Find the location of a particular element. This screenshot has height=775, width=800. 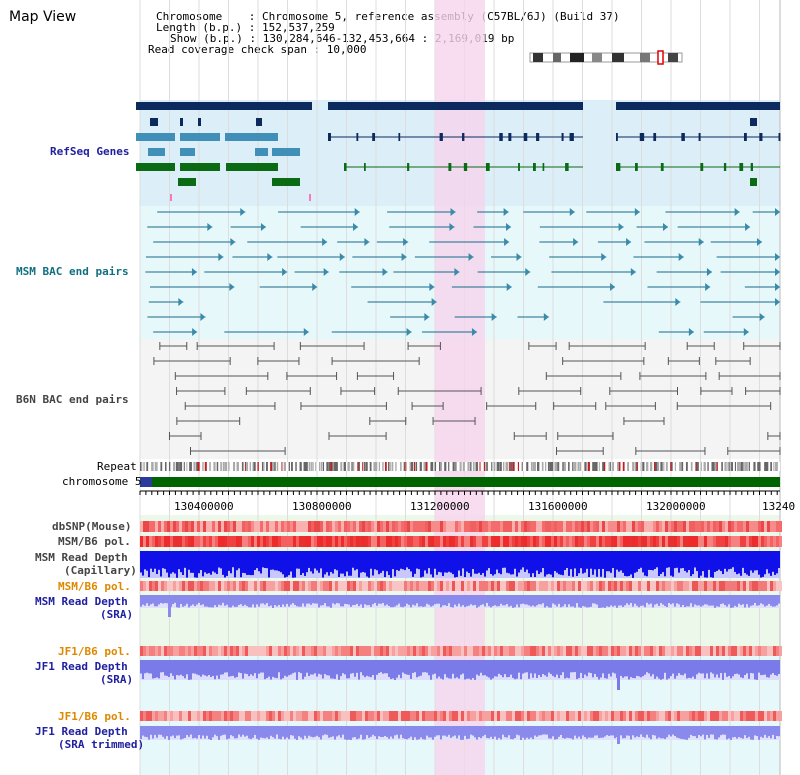

msm-bac-label: MSM BAC end pairs is located at coordinates (72, 271).